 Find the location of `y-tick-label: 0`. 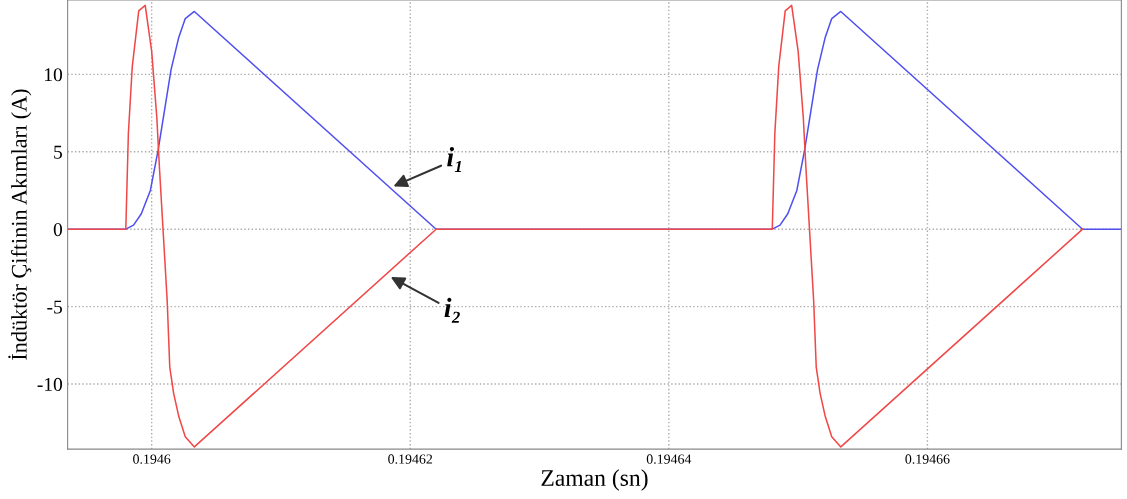

y-tick-label: 0 is located at coordinates (58, 230).